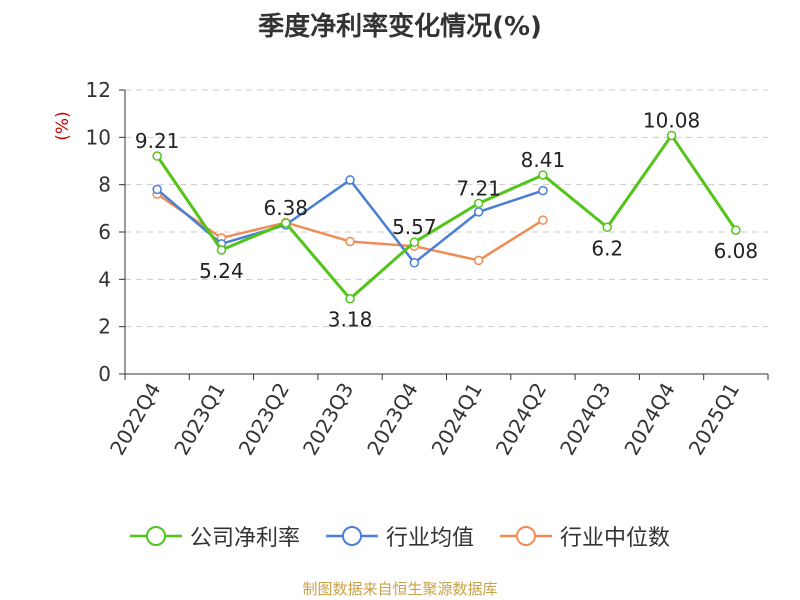 This screenshot has width=800, height=600. What do you see at coordinates (104, 232) in the screenshot?
I see `y-tick-label: 6` at bounding box center [104, 232].